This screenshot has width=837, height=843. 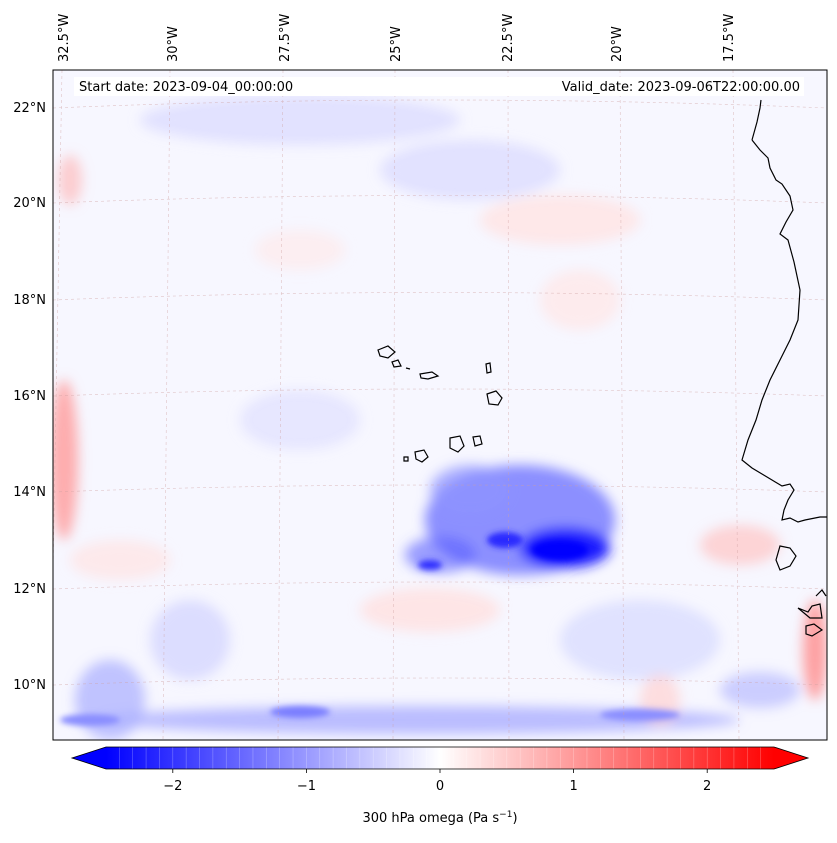 I want to click on africa-coast, so click(x=784, y=311).